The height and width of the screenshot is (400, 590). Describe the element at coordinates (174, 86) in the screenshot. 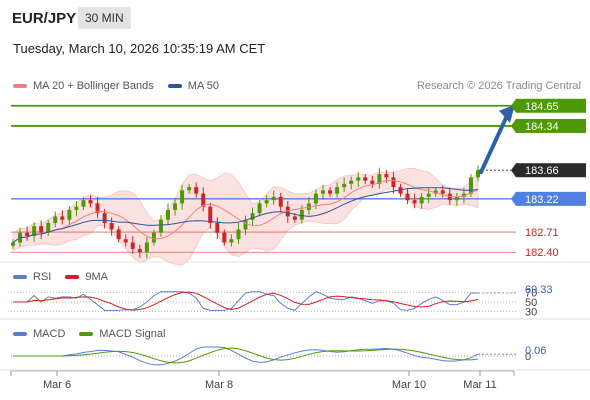

I see `ma50-swatch` at that location.